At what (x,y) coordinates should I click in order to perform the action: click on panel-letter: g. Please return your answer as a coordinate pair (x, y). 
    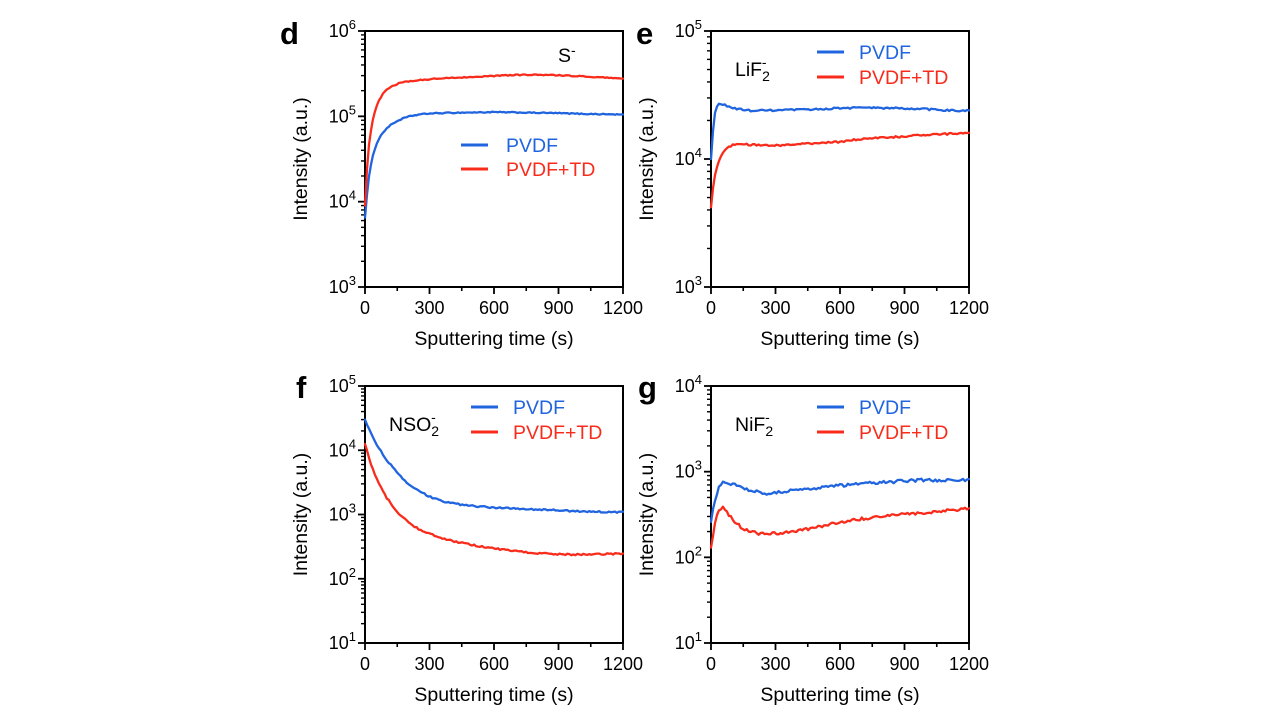
    Looking at the image, I should click on (647, 387).